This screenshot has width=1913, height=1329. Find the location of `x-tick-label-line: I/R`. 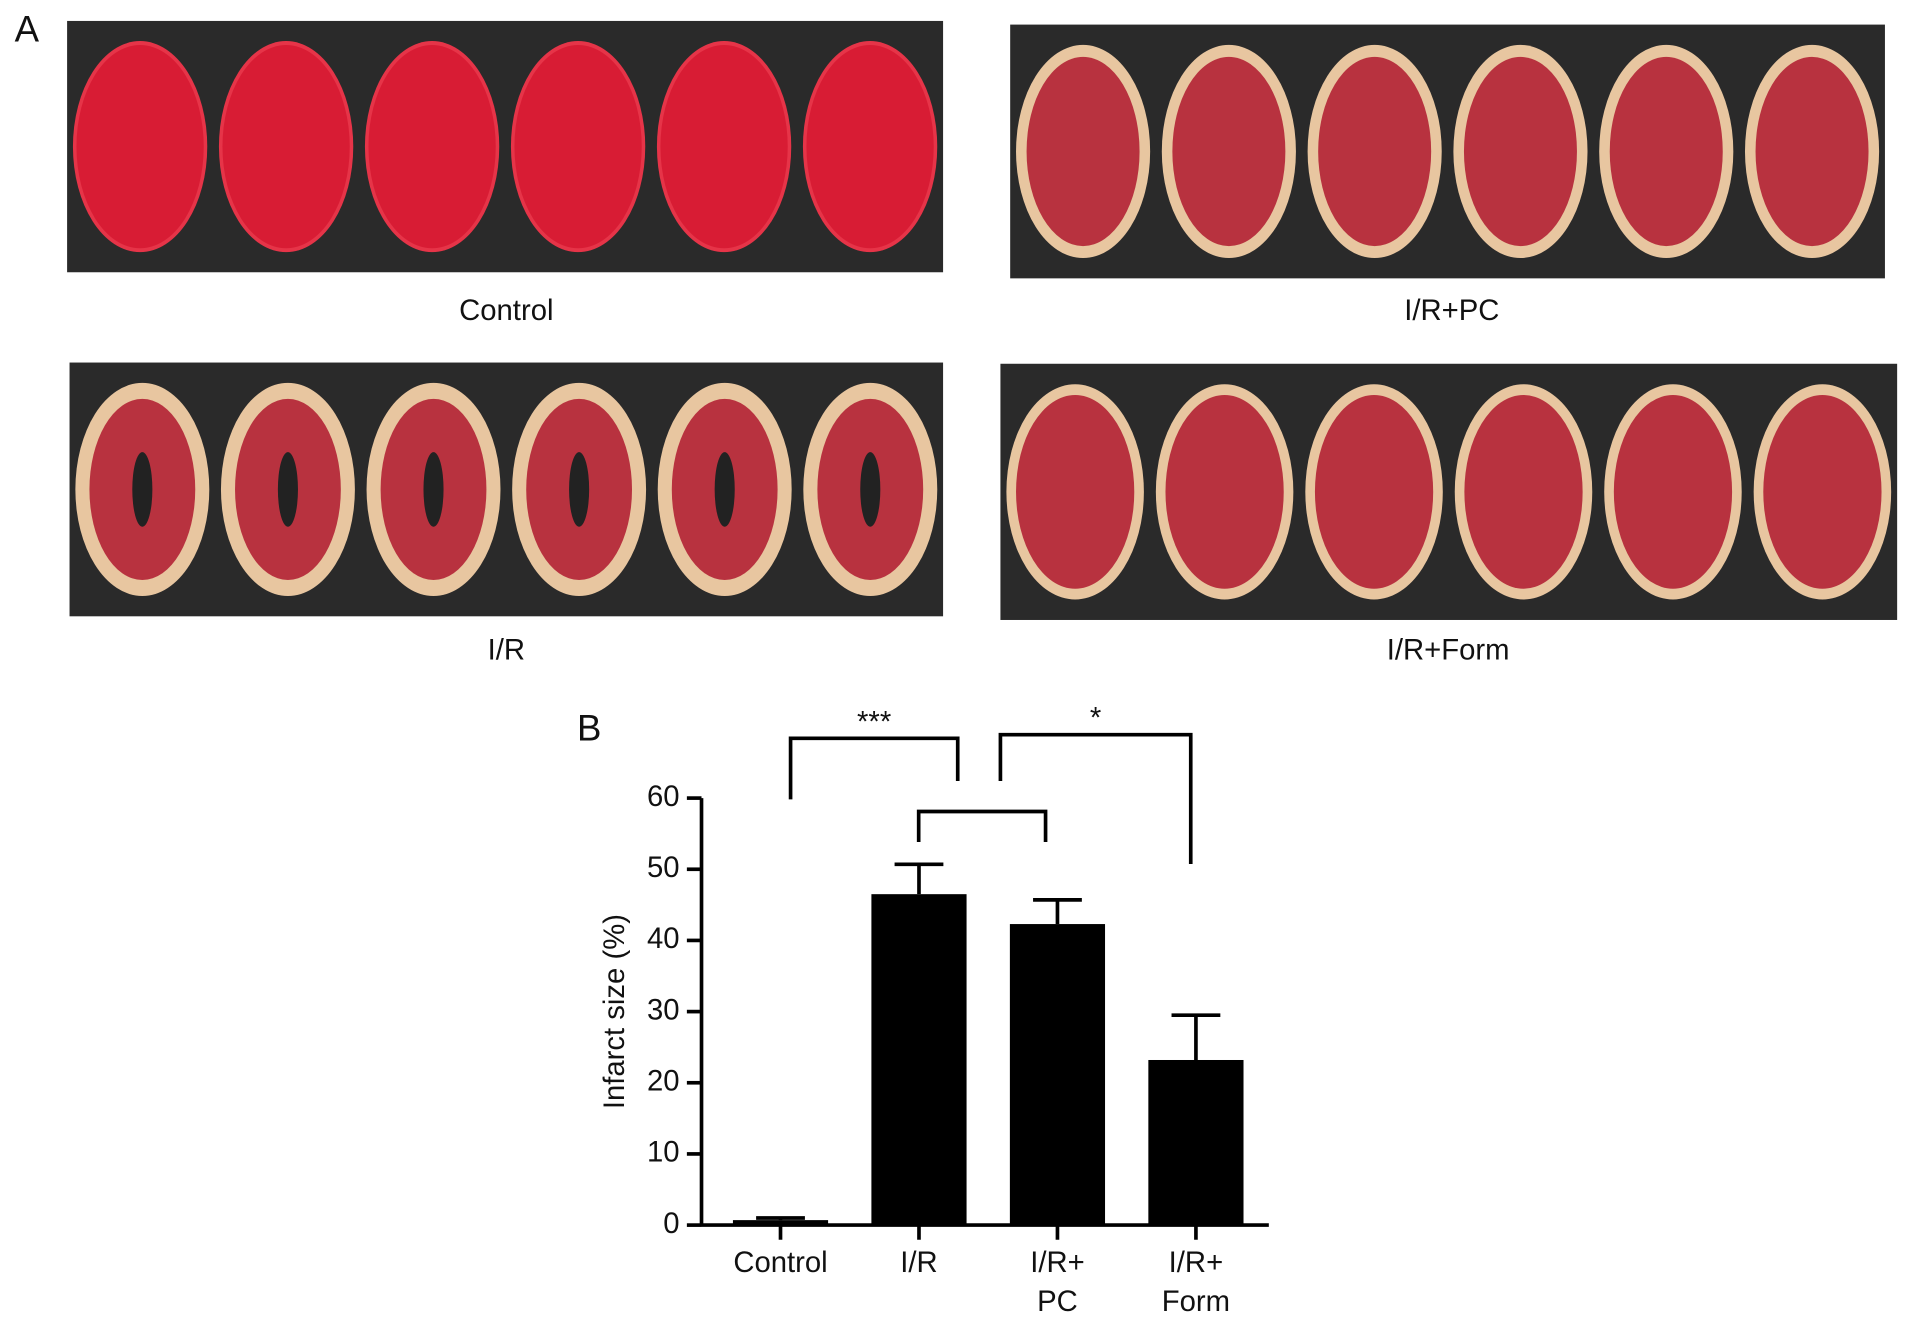

x-tick-label-line: I/R is located at coordinates (918, 1262).